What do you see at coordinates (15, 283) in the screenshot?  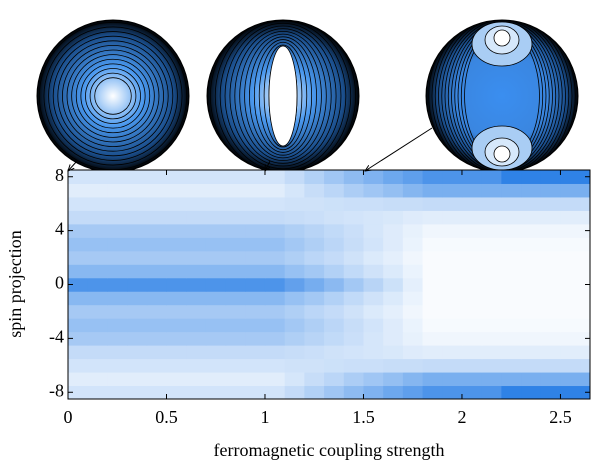 I see `y-axis-label: spin projection` at bounding box center [15, 283].